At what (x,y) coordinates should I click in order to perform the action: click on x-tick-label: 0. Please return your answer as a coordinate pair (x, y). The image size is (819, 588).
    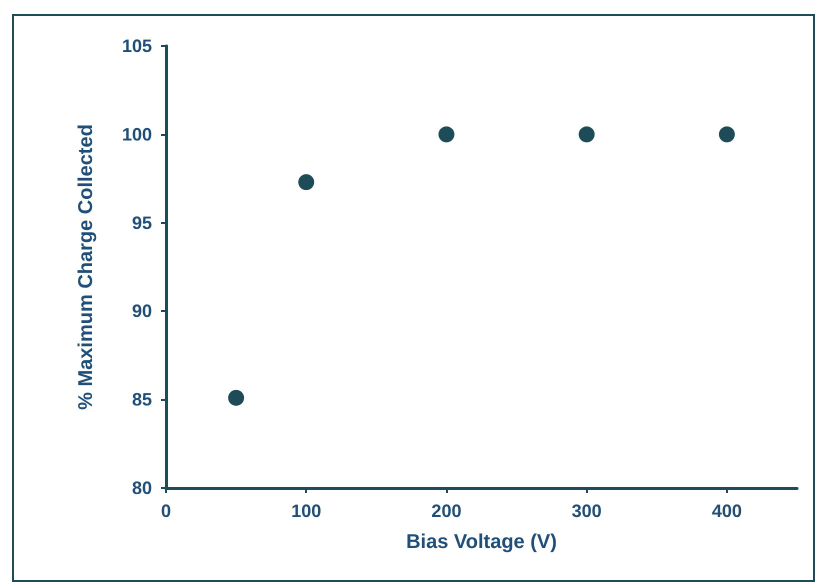
    Looking at the image, I should click on (166, 511).